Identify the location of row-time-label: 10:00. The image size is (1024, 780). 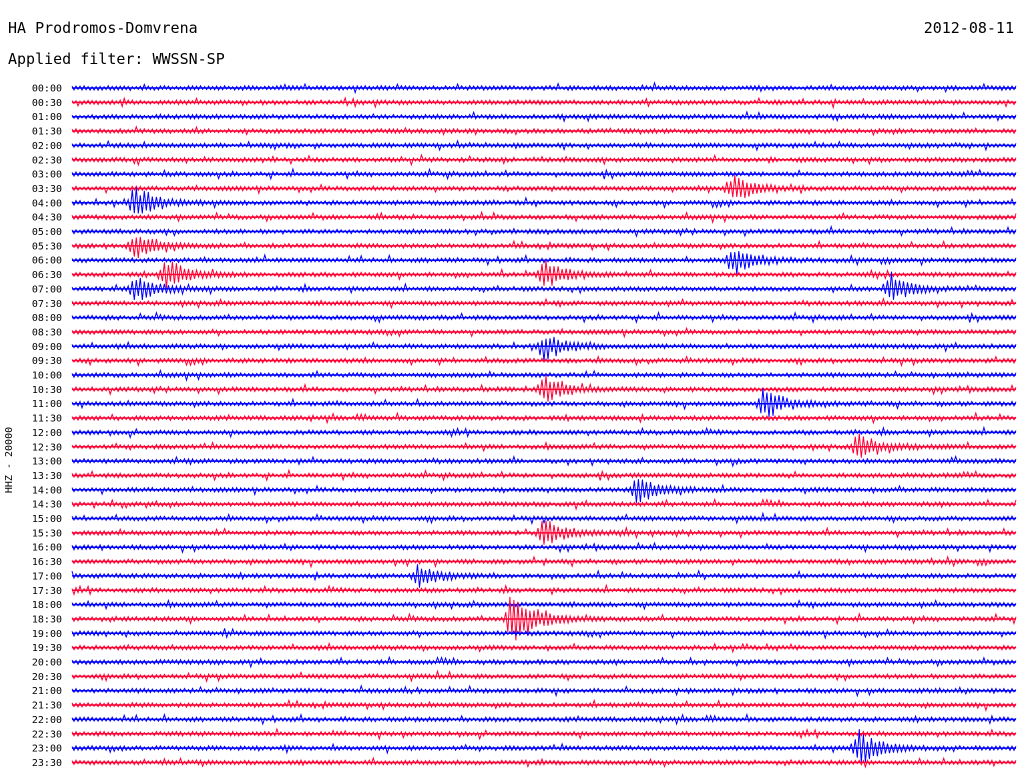
(47, 376).